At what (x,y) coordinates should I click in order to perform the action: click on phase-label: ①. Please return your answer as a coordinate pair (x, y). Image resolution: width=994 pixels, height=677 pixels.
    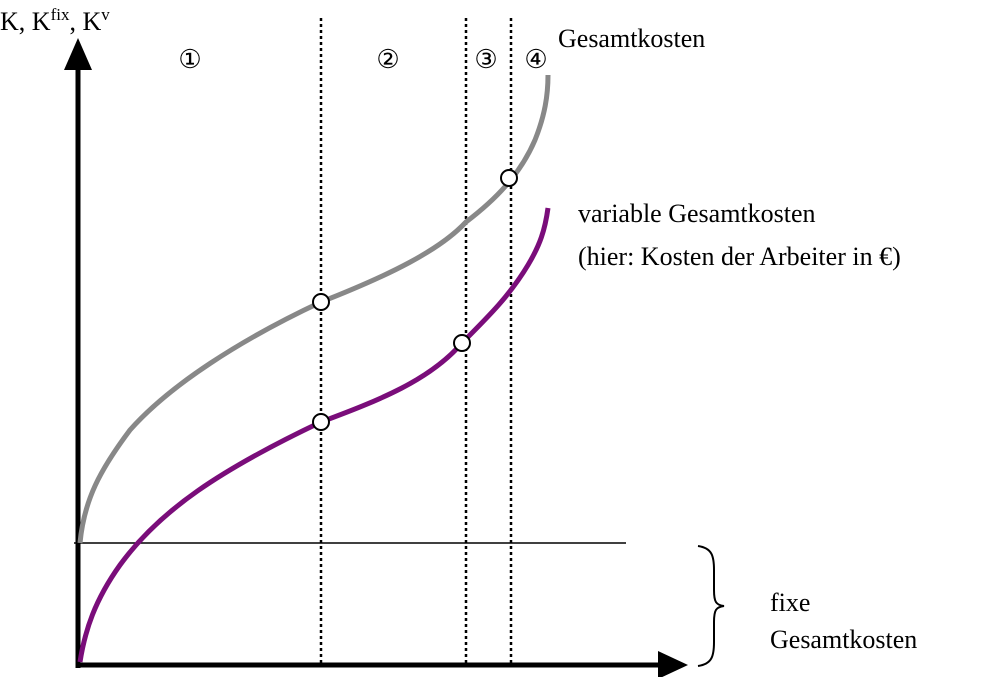
    Looking at the image, I should click on (189, 59).